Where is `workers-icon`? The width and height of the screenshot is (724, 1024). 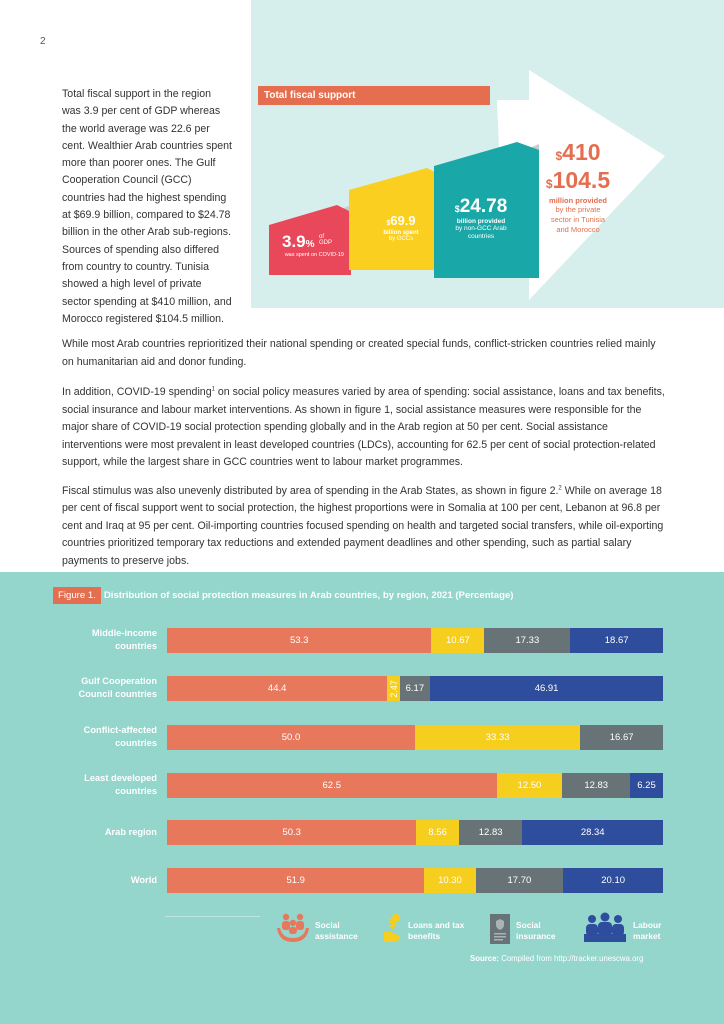
workers-icon is located at coordinates (605, 927).